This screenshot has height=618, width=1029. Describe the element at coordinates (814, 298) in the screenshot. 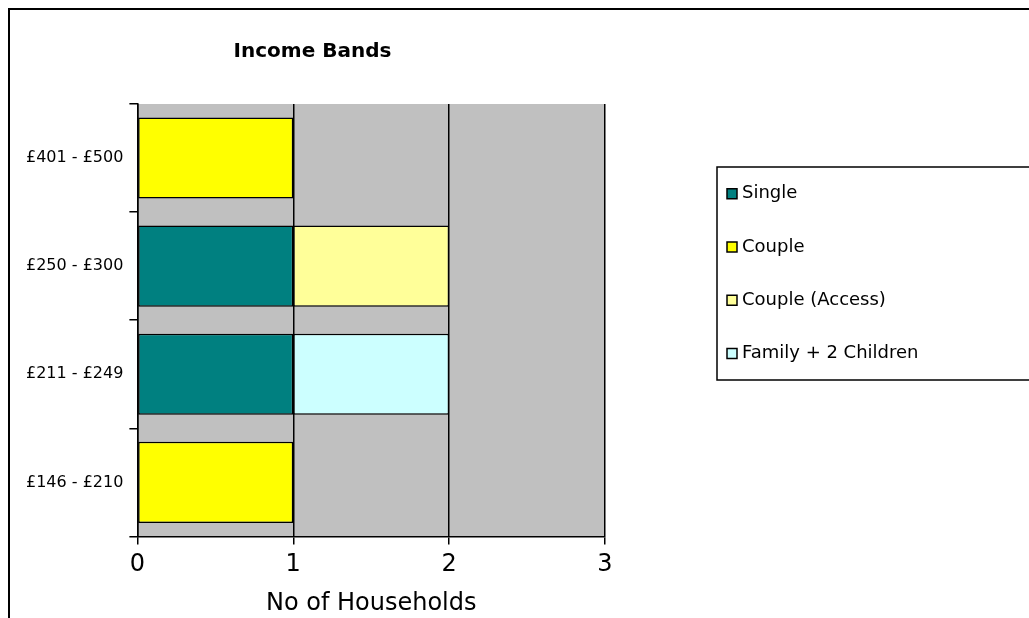

I see `legend-label: Couple (Access)` at that location.